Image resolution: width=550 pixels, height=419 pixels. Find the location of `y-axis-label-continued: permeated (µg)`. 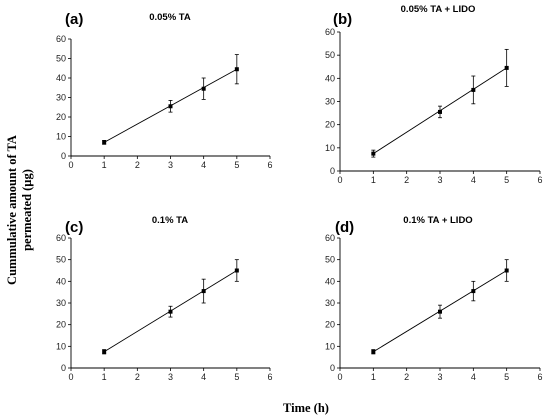

y-axis-label-continued: permeated (µg) is located at coordinates (27, 210).